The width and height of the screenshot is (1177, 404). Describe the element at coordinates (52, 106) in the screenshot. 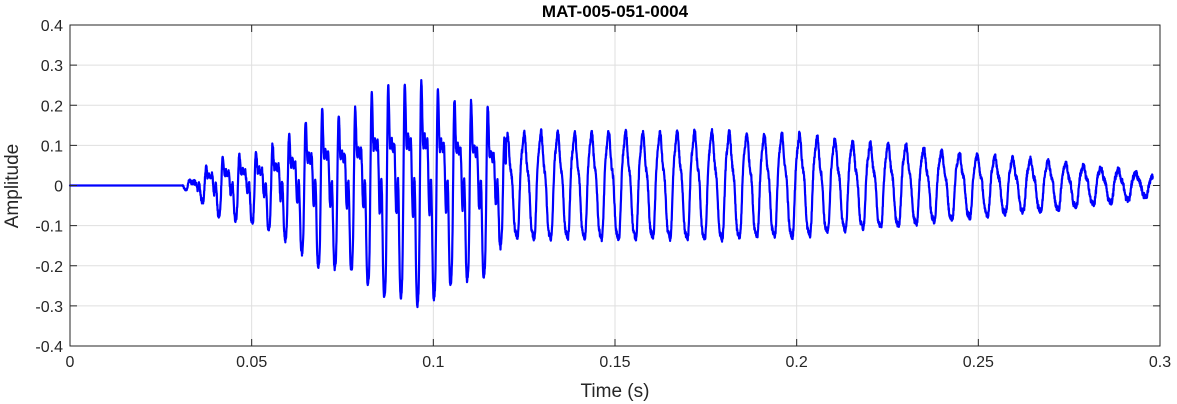

I see `y-tick-label: 0.2` at that location.